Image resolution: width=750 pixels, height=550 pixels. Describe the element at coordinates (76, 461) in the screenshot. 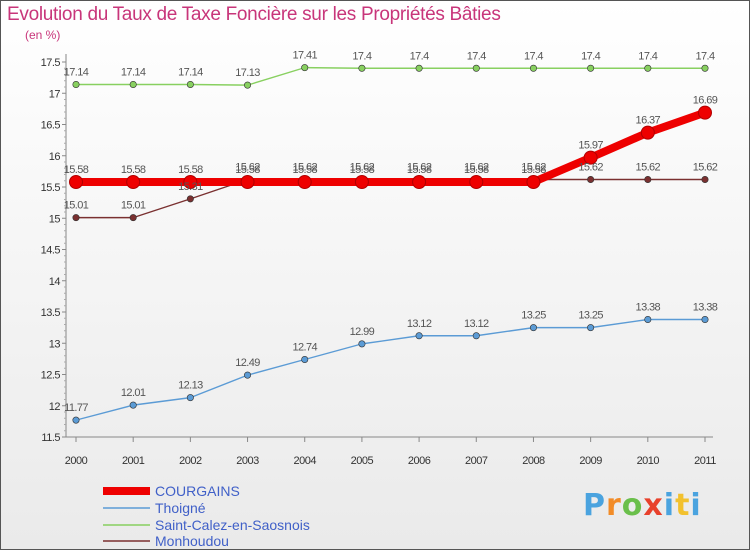

I see `x-tick-label: 2000` at that location.